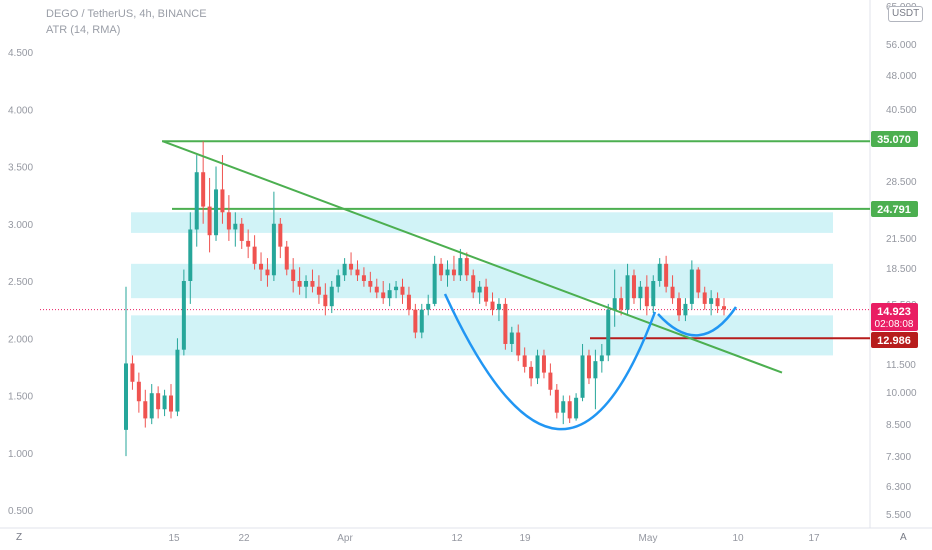  Describe the element at coordinates (20, 511) in the screenshot. I see `left-axis-label: 0.500` at that location.